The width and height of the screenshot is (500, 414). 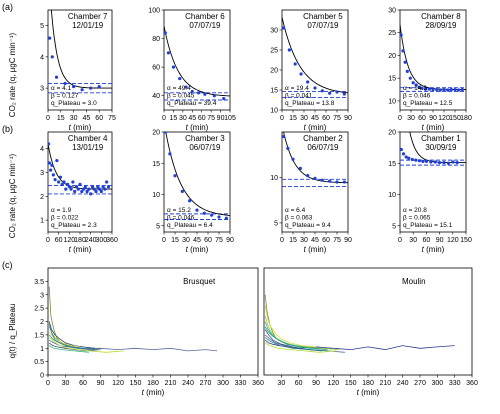 I want to click on ylabel-row-b: CO₂ rate (q, µgC min⁻¹), so click(x=12, y=195).